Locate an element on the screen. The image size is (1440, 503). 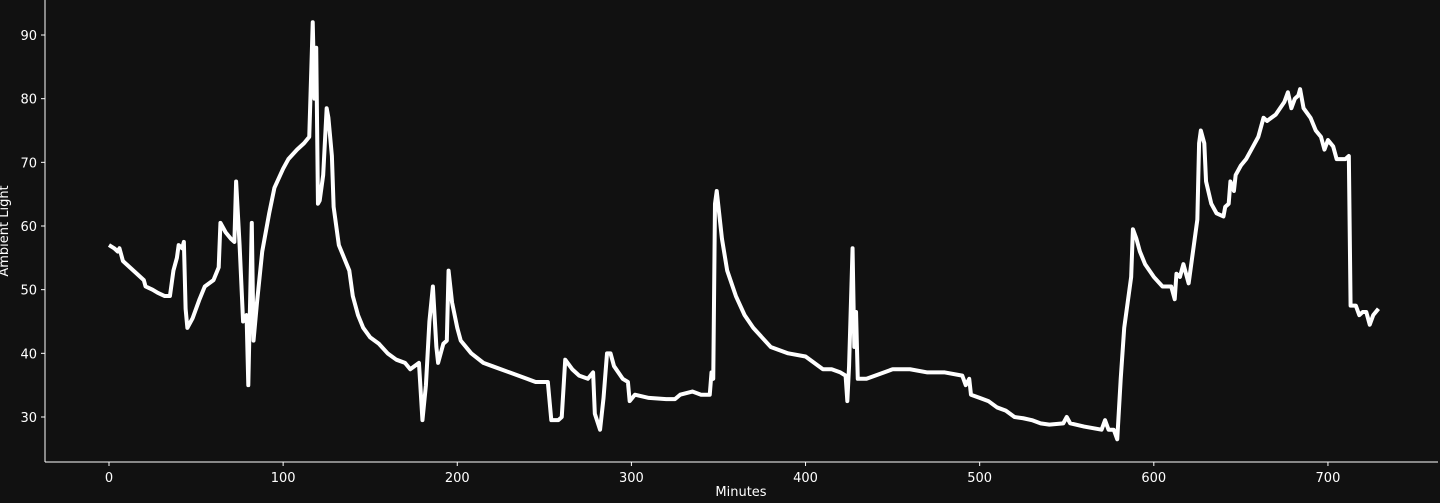
x-tick-label: 400 is located at coordinates (805, 478).